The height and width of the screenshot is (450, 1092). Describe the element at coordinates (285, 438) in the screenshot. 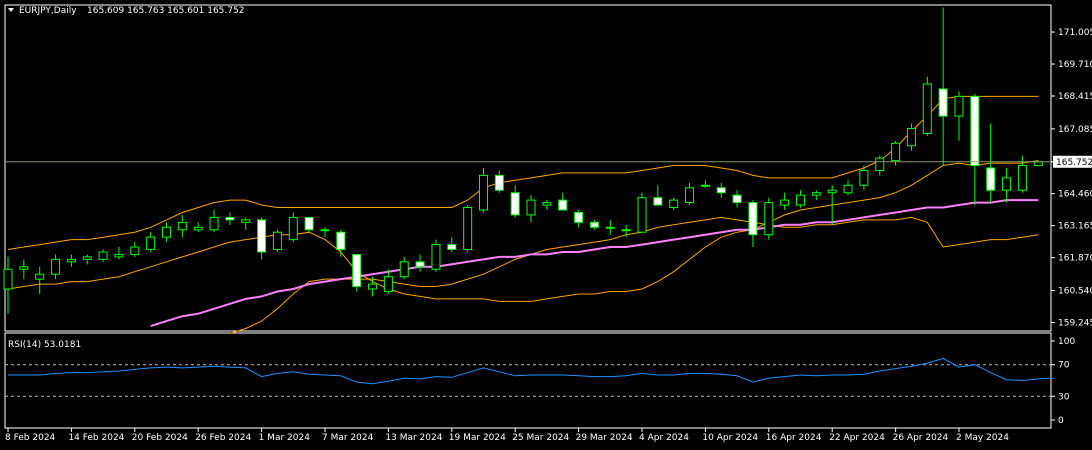

I see `time-tick-label: 1 Mar 2024` at that location.